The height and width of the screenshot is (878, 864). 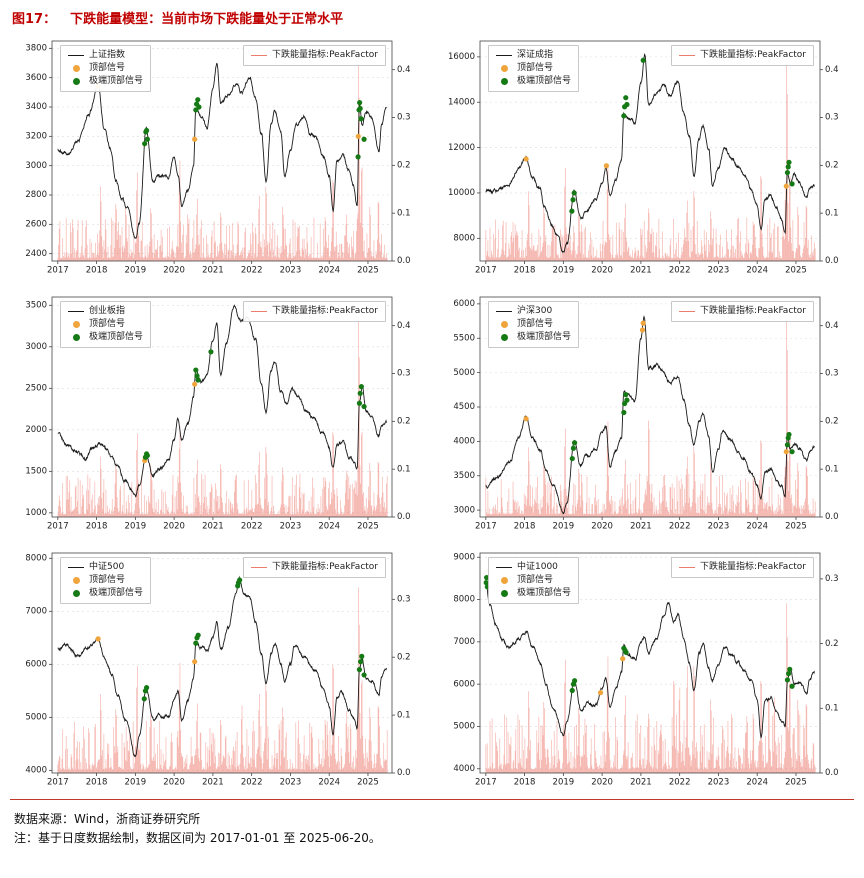 I want to click on series-label: 创业板指, so click(x=107, y=311).